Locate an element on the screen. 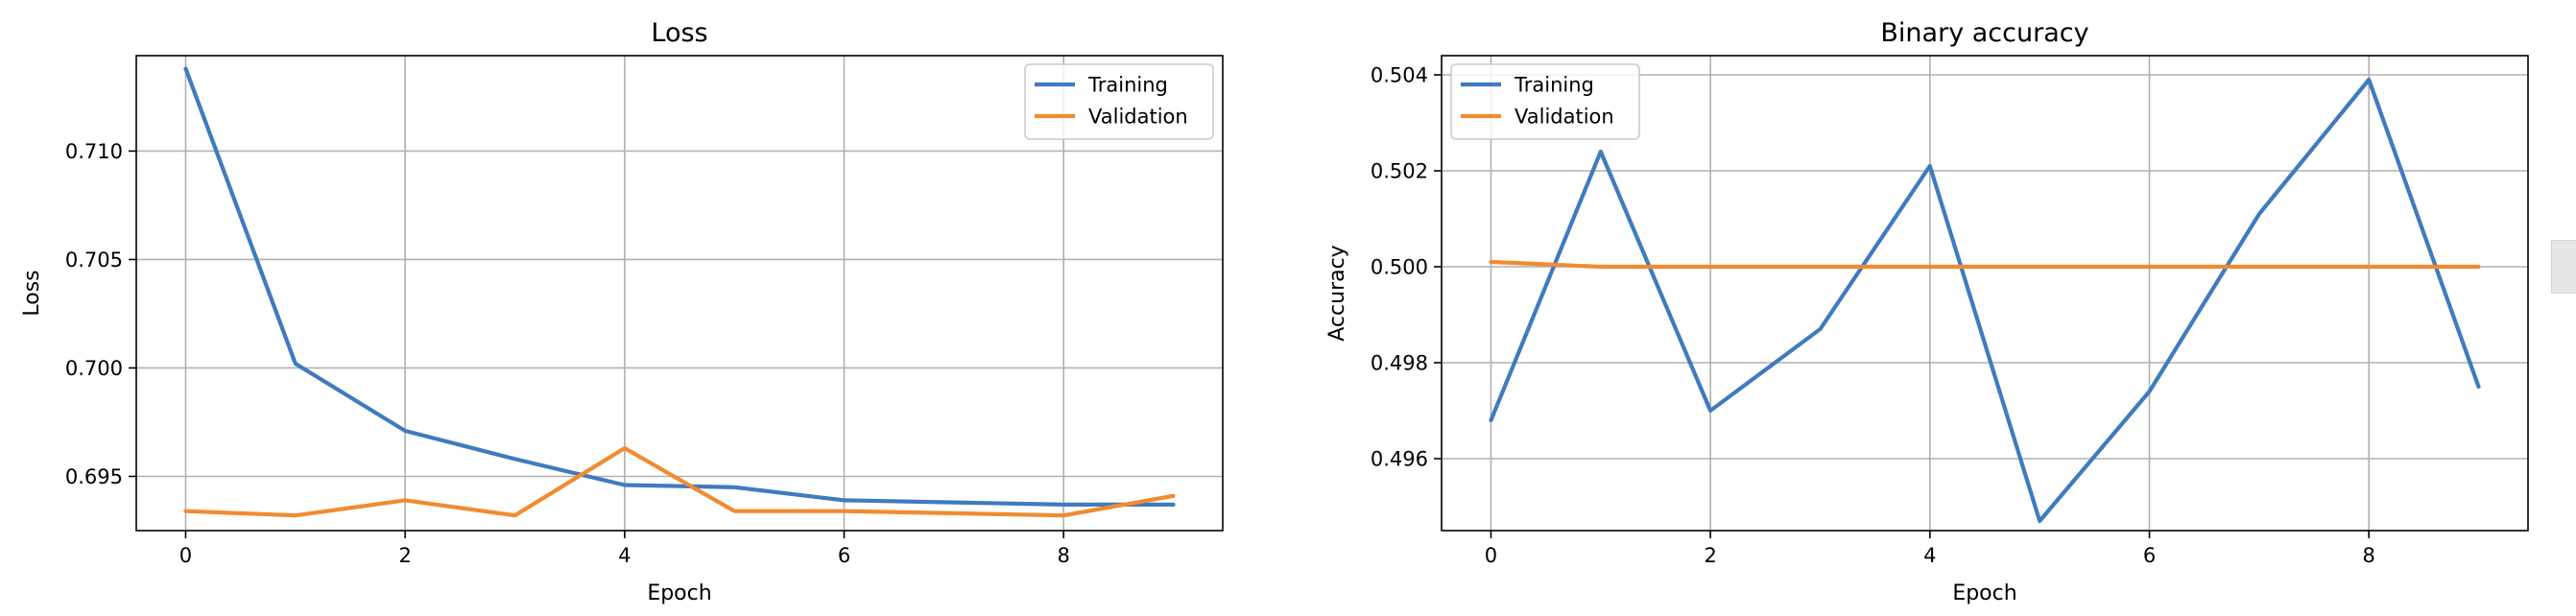 This screenshot has height=616, width=2576. y-axis-label: Loss is located at coordinates (32, 293).